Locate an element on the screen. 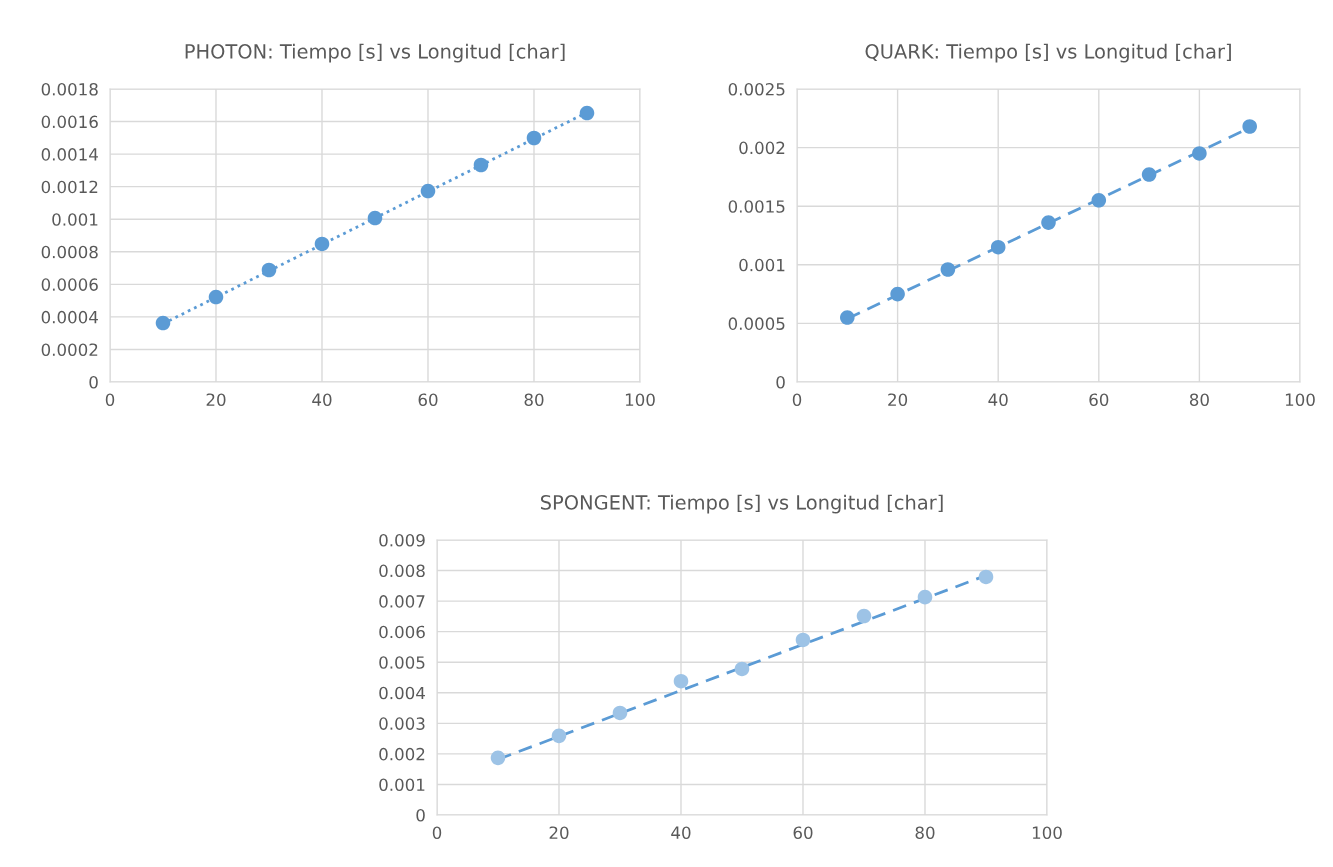 The width and height of the screenshot is (1333, 867). y-tick-label: 0.0006 is located at coordinates (69, 284).